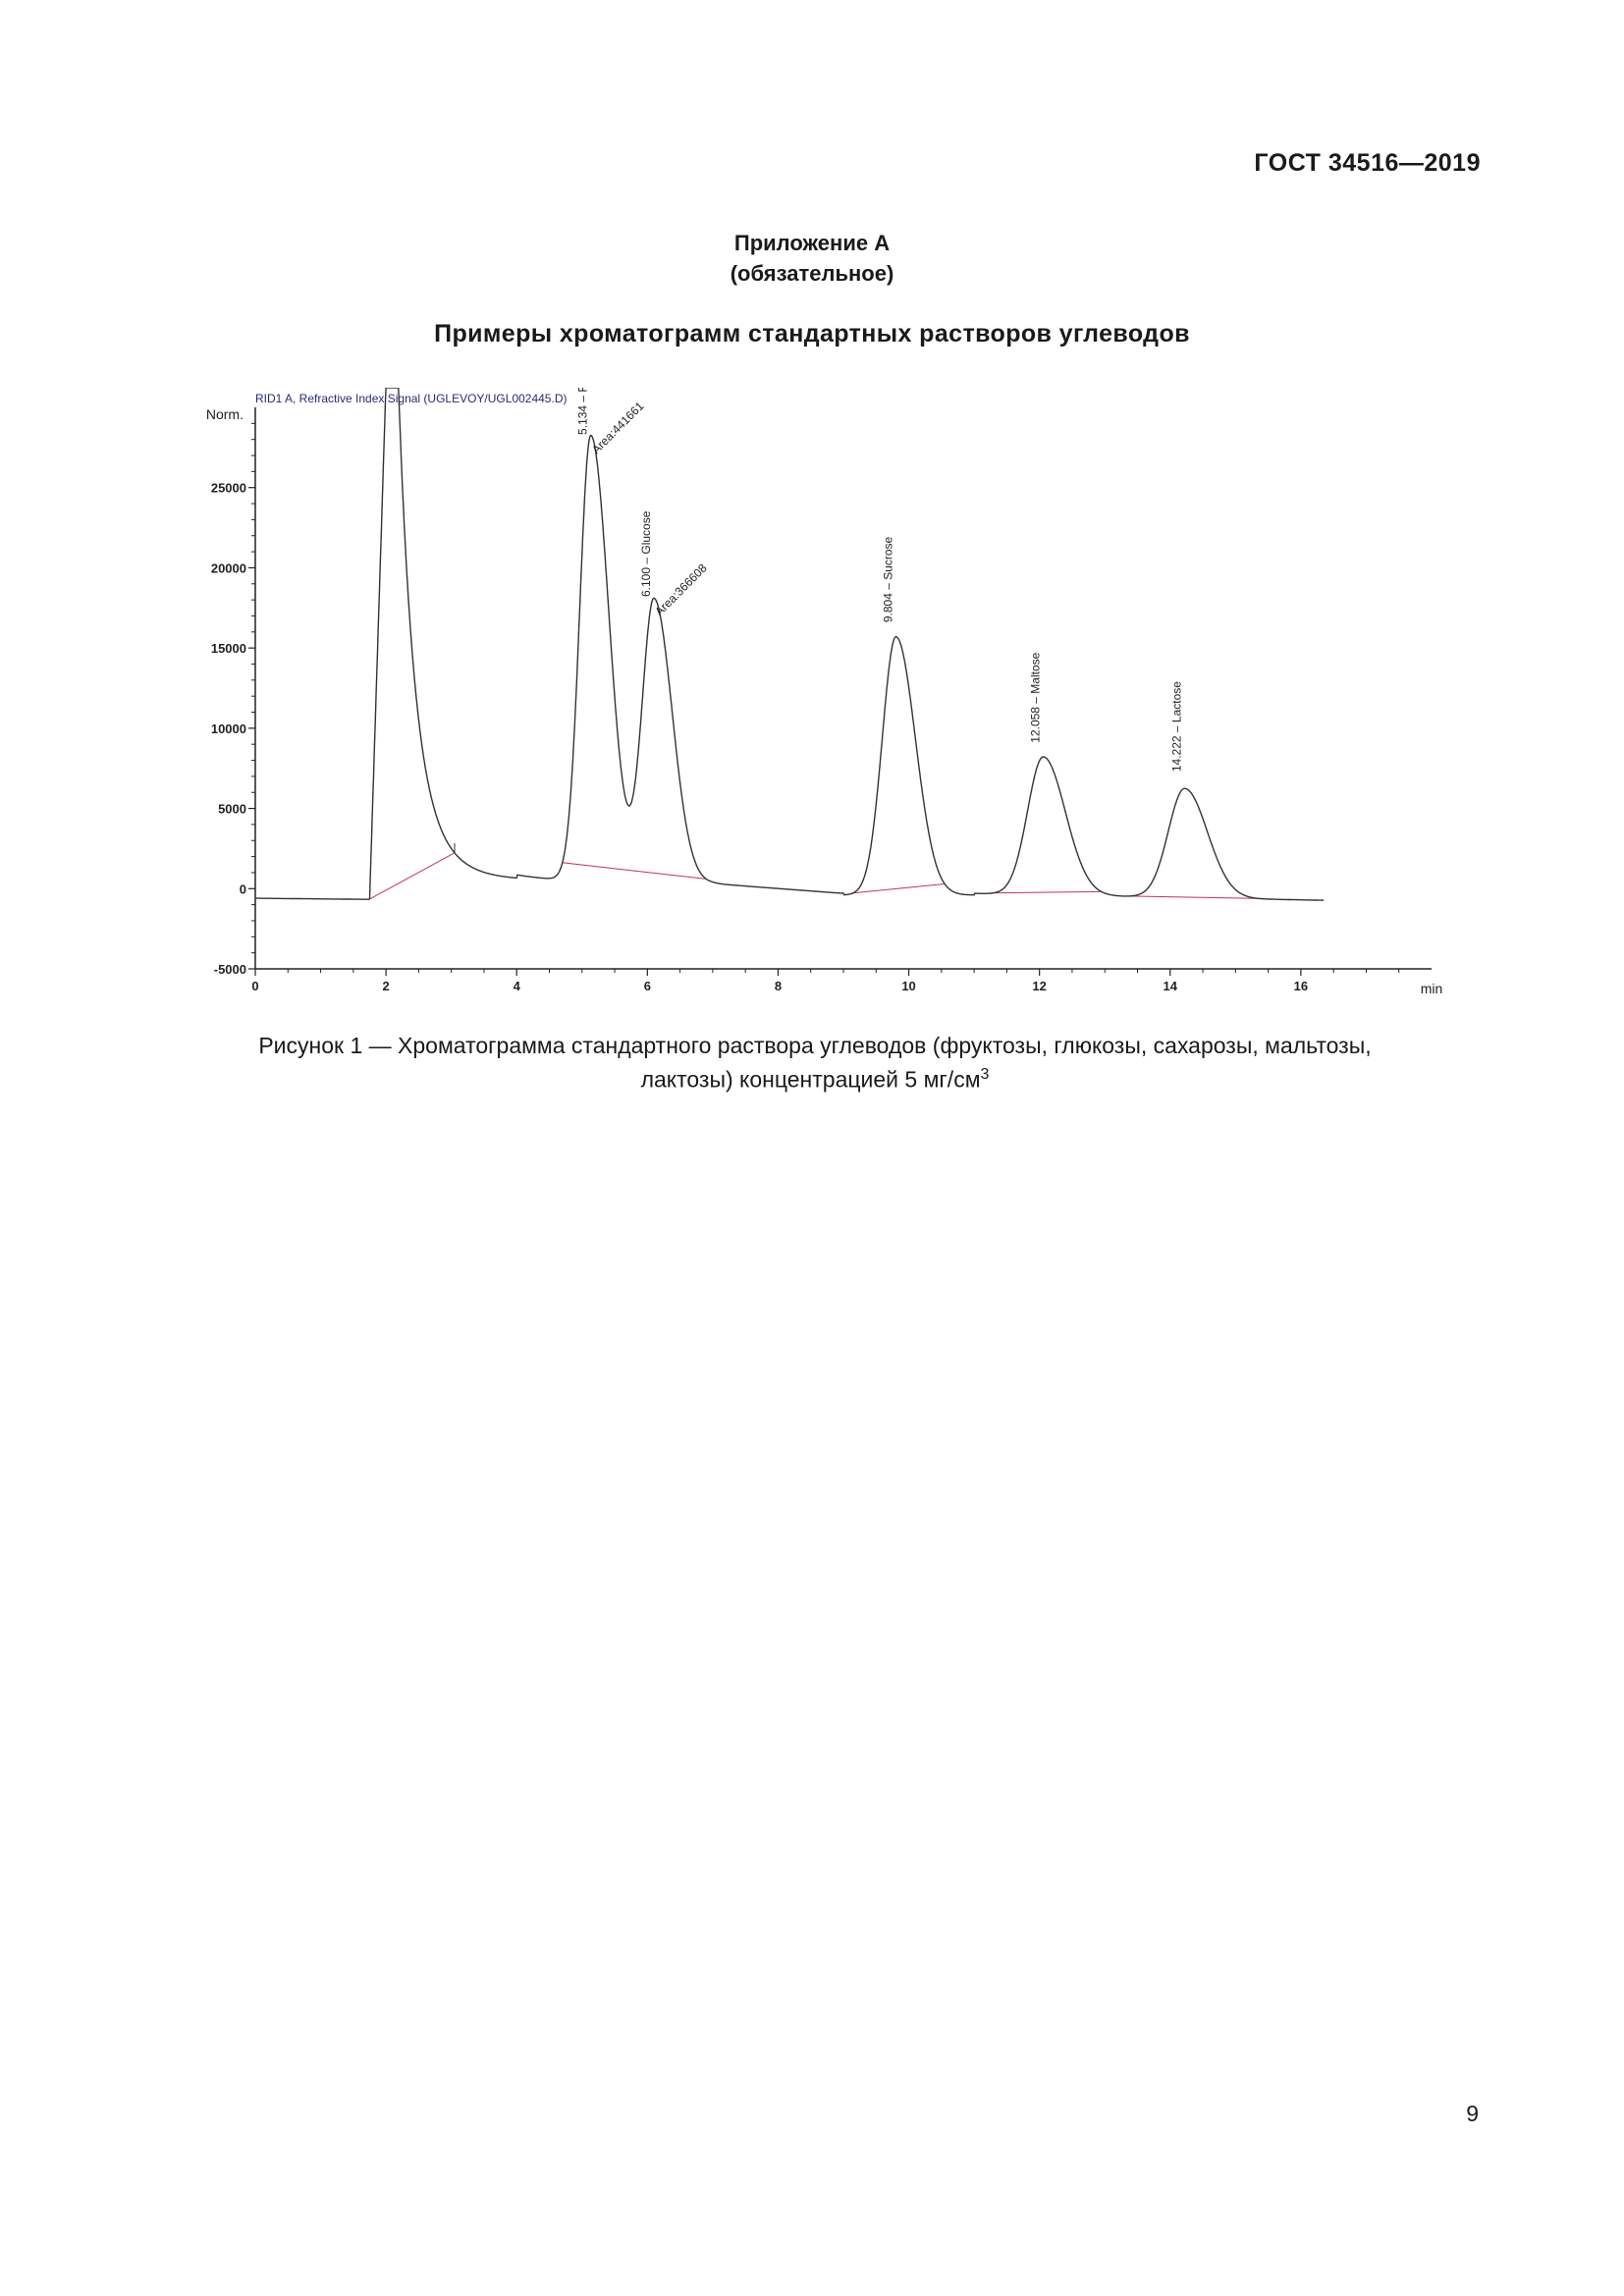 This screenshot has height=2296, width=1624. I want to click on x-tick-label: 6, so click(647, 986).